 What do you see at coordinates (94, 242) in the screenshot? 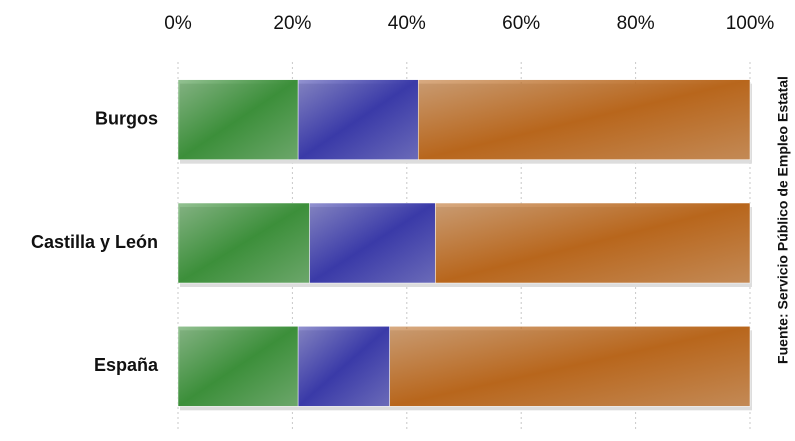
I see `y-tick-label: Castilla y León` at bounding box center [94, 242].